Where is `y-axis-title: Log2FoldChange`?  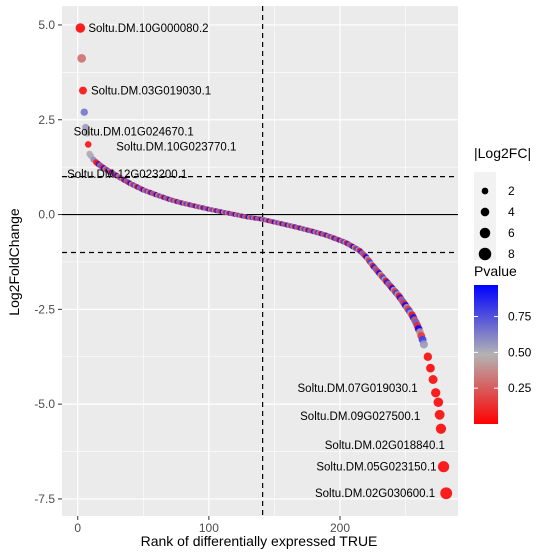
y-axis-title: Log2FoldChange is located at coordinates (14, 262).